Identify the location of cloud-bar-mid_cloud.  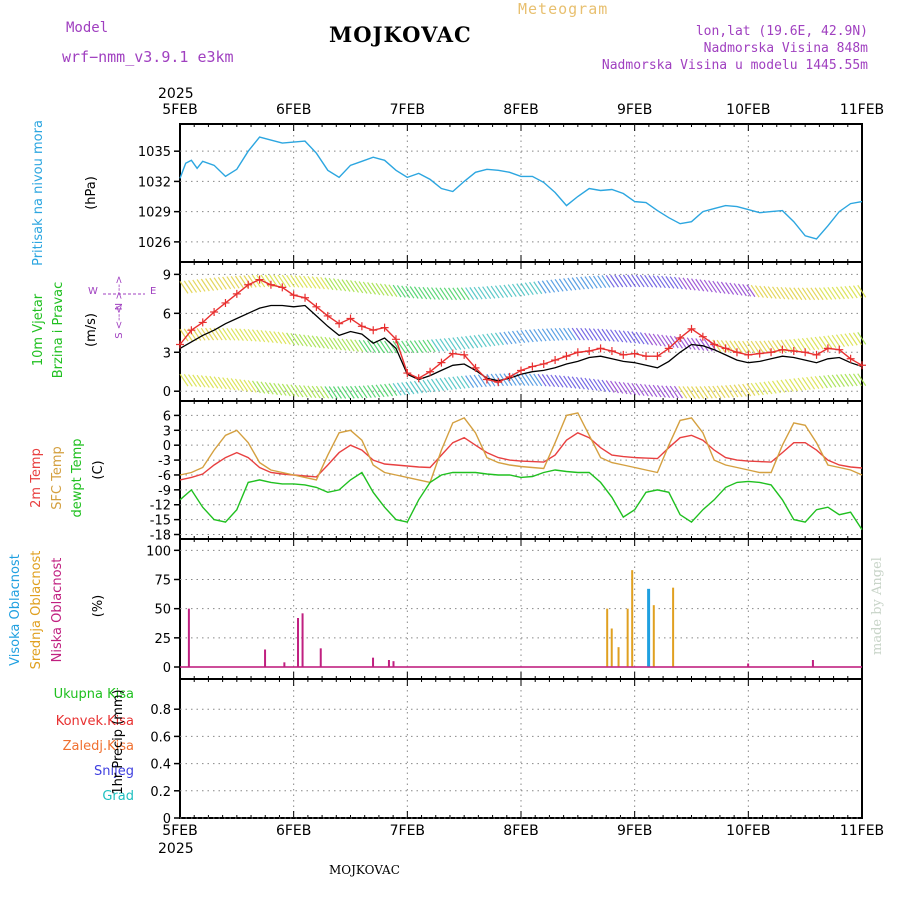
(611, 647).